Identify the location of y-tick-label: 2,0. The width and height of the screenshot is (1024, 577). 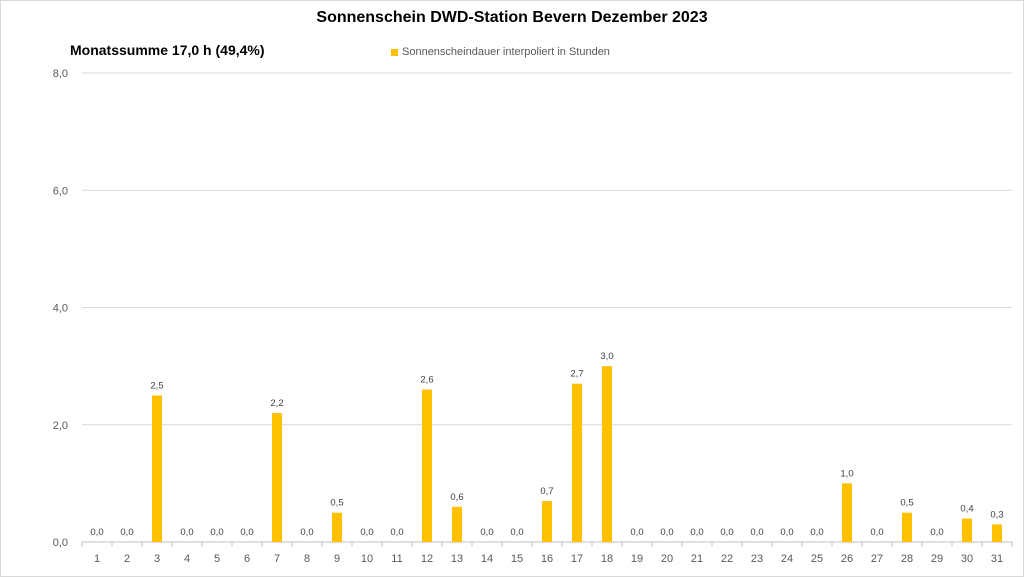
(60, 426).